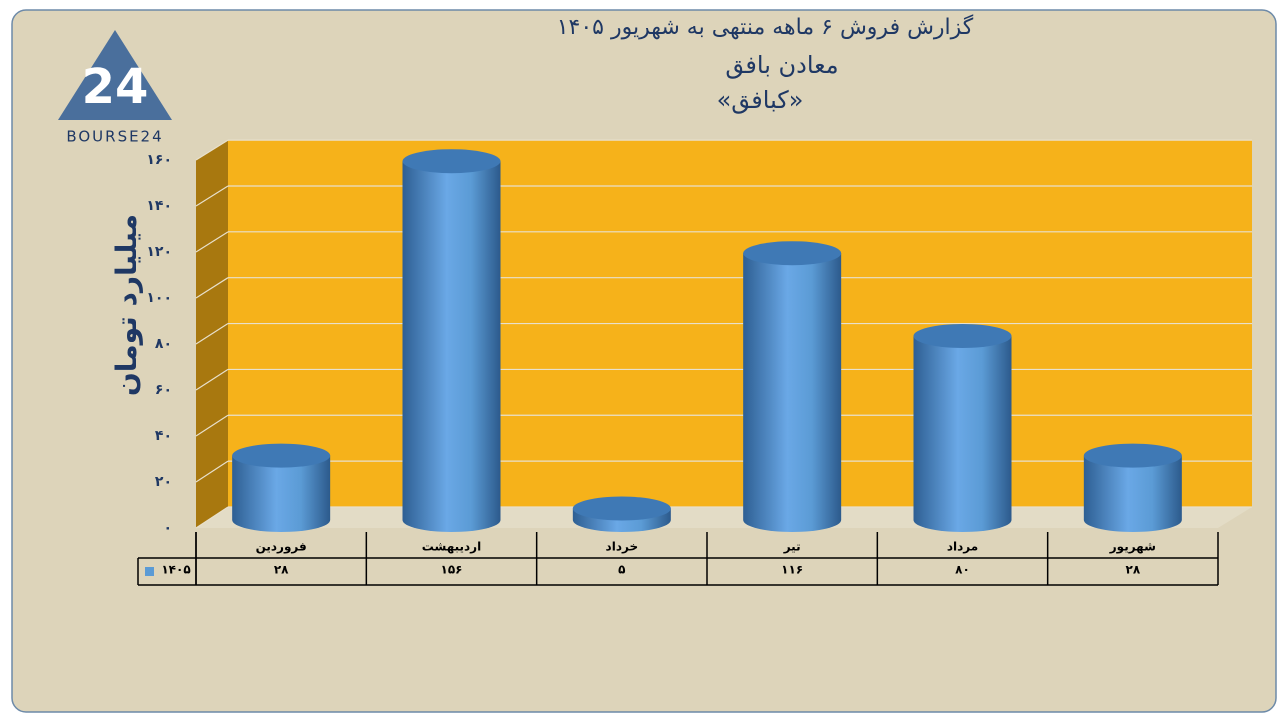 The image size is (1280, 720). Describe the element at coordinates (962, 570) in the screenshot. I see `value-label: ۸۰` at that location.